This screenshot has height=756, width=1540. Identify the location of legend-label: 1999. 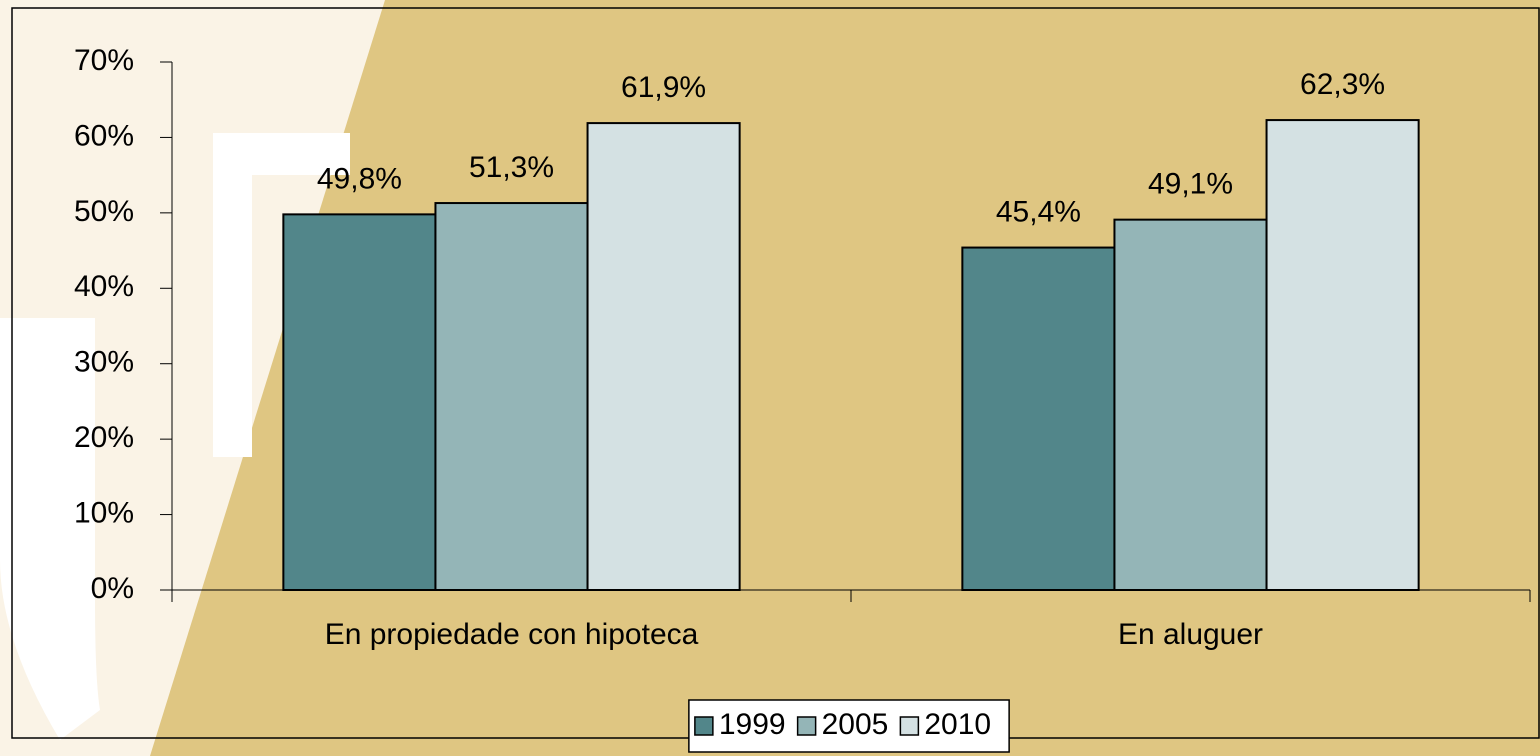
(752, 724).